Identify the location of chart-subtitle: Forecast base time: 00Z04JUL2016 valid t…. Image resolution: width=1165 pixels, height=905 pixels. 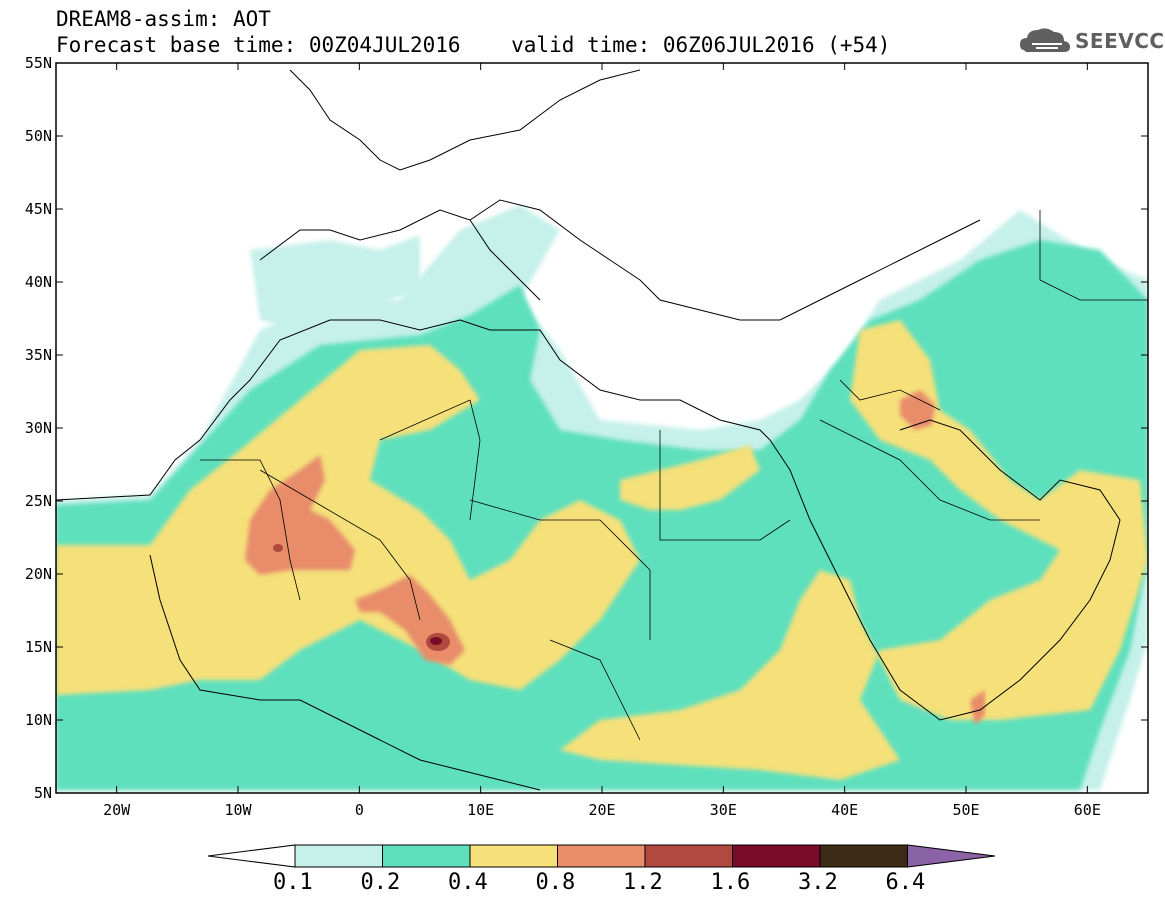
(473, 45).